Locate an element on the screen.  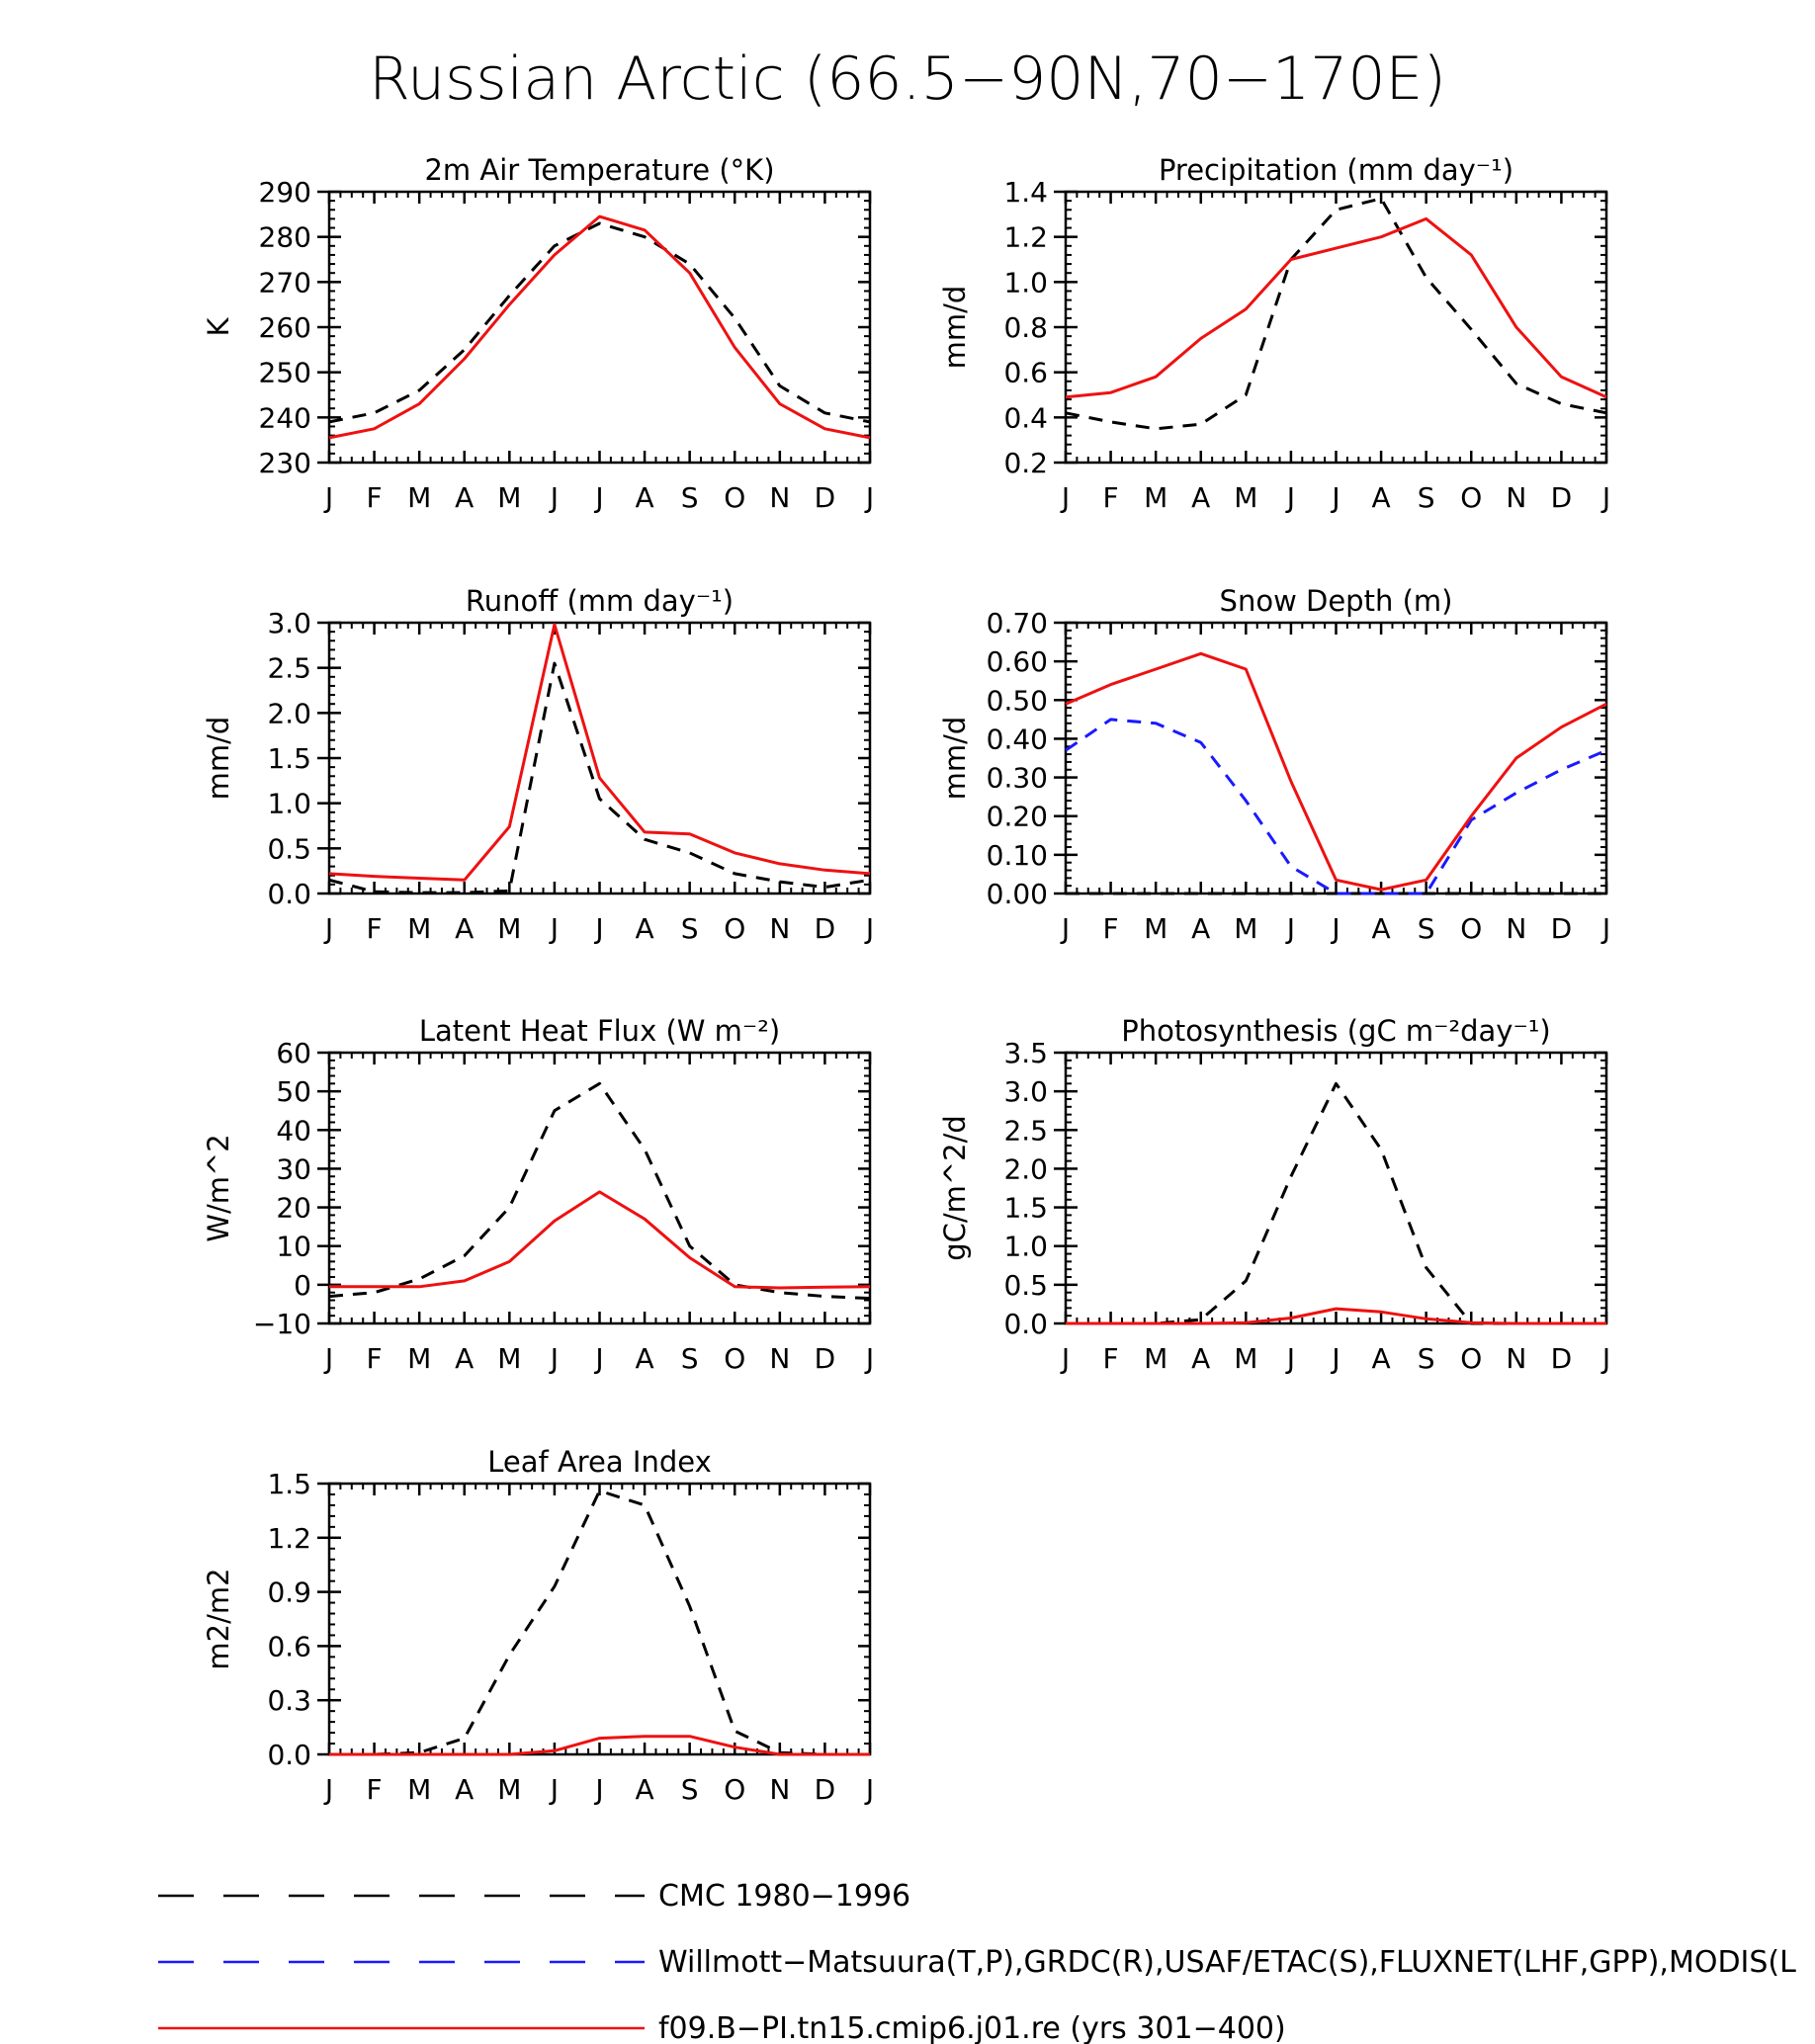
y-tick-label: 40 is located at coordinates (293, 1130).